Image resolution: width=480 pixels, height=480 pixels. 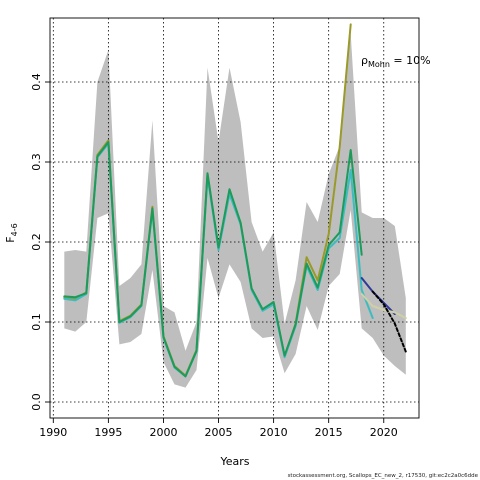 I want to click on x-axis-title: Years, so click(x=234, y=461).